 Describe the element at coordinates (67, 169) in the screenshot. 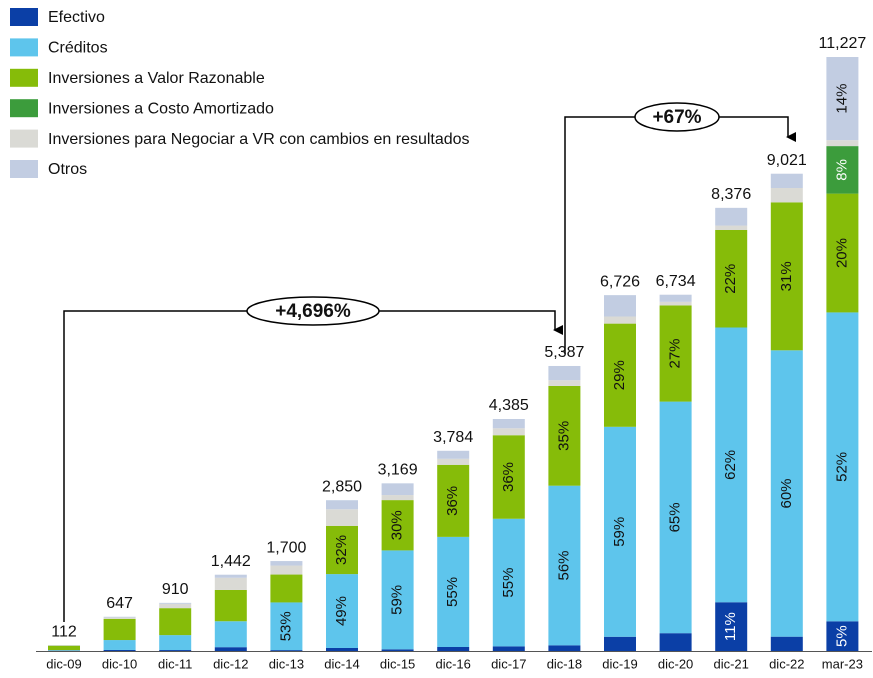

I see `legend-label: Otros` at that location.